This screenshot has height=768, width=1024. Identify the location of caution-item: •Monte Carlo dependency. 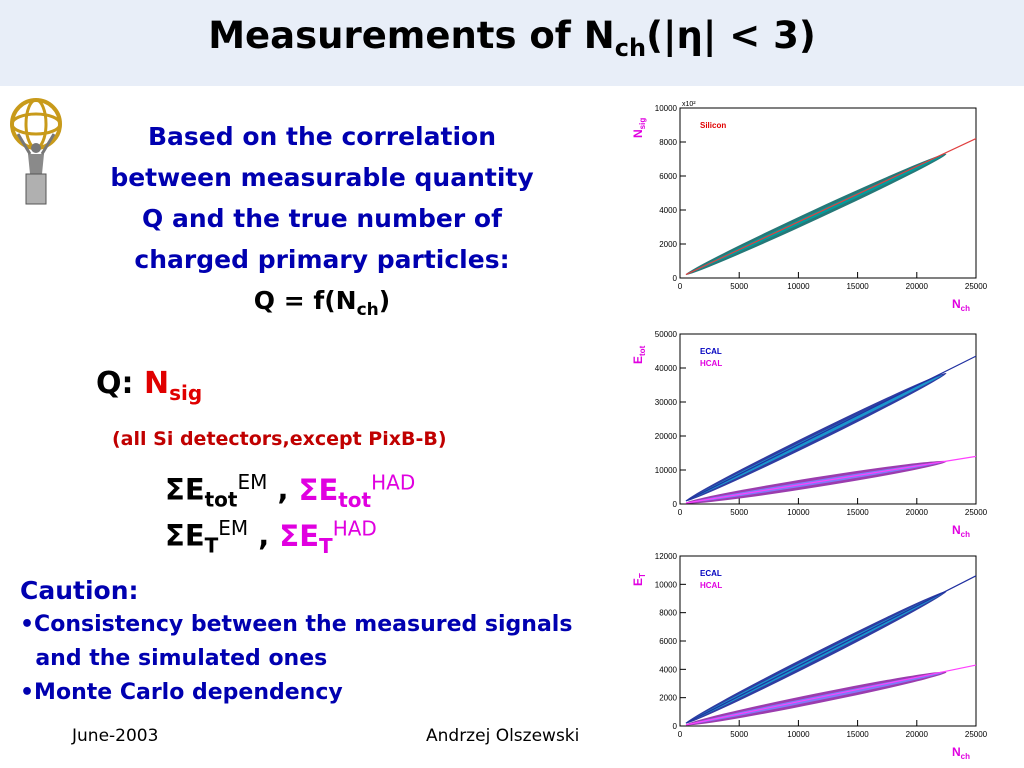
(181, 692).